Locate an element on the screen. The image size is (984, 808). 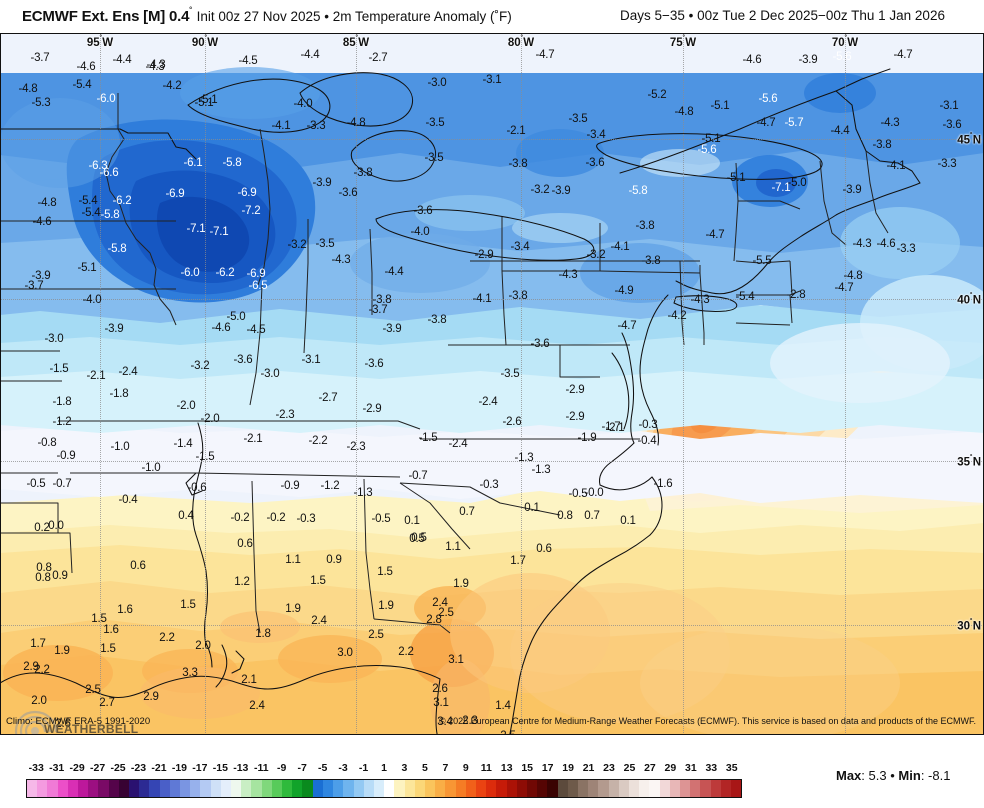
anomaly-value: -3.5 is located at coordinates (325, 244).